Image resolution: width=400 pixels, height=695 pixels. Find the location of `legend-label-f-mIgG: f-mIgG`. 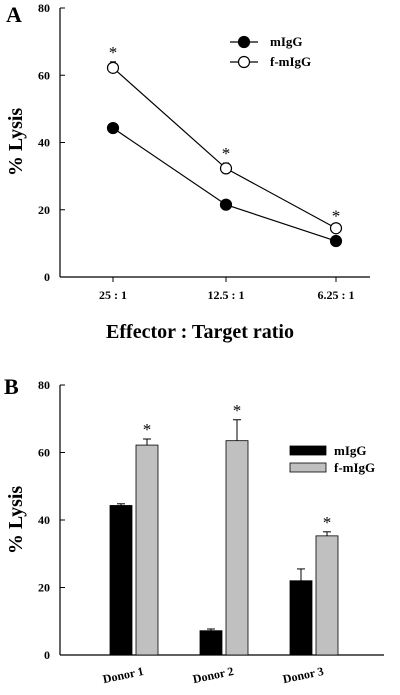

legend-label-f-mIgG: f-mIgG is located at coordinates (290, 61).